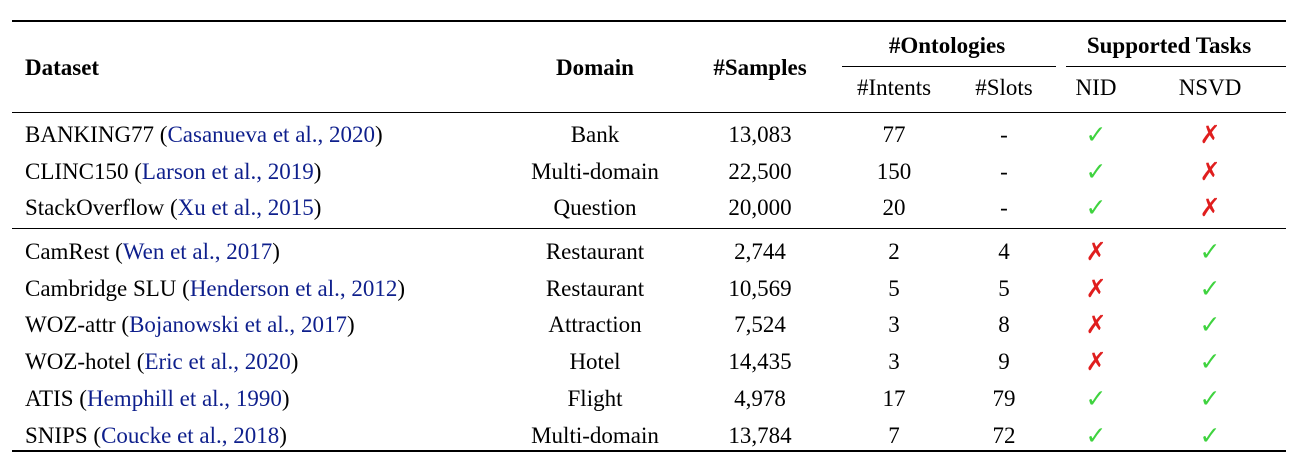 Image resolution: width=1294 pixels, height=474 pixels. Describe the element at coordinates (290, 171) in the screenshot. I see `citation-year-link: 2019` at that location.